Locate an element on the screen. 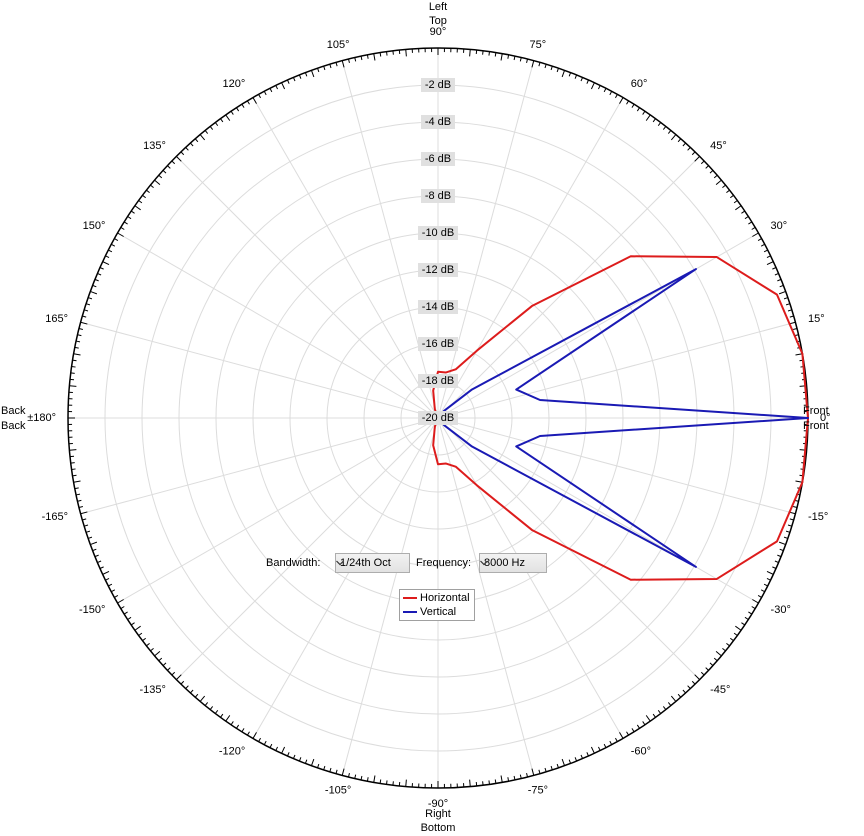  frequency-select: 8000 Hz is located at coordinates (513, 563).